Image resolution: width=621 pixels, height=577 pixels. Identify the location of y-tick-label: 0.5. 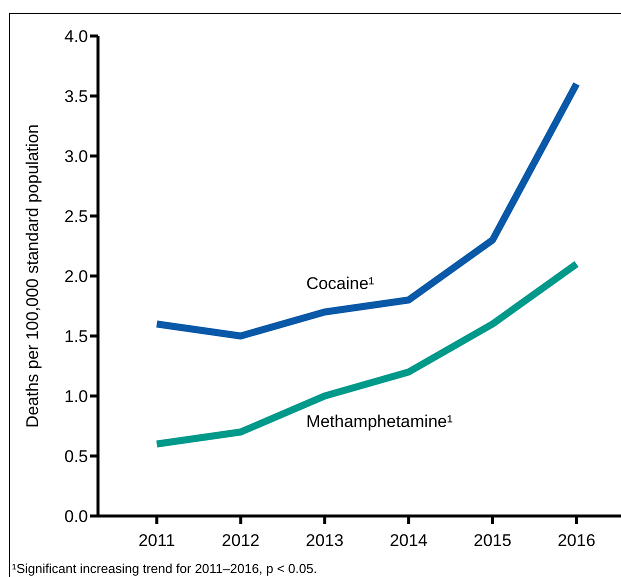
(76, 456).